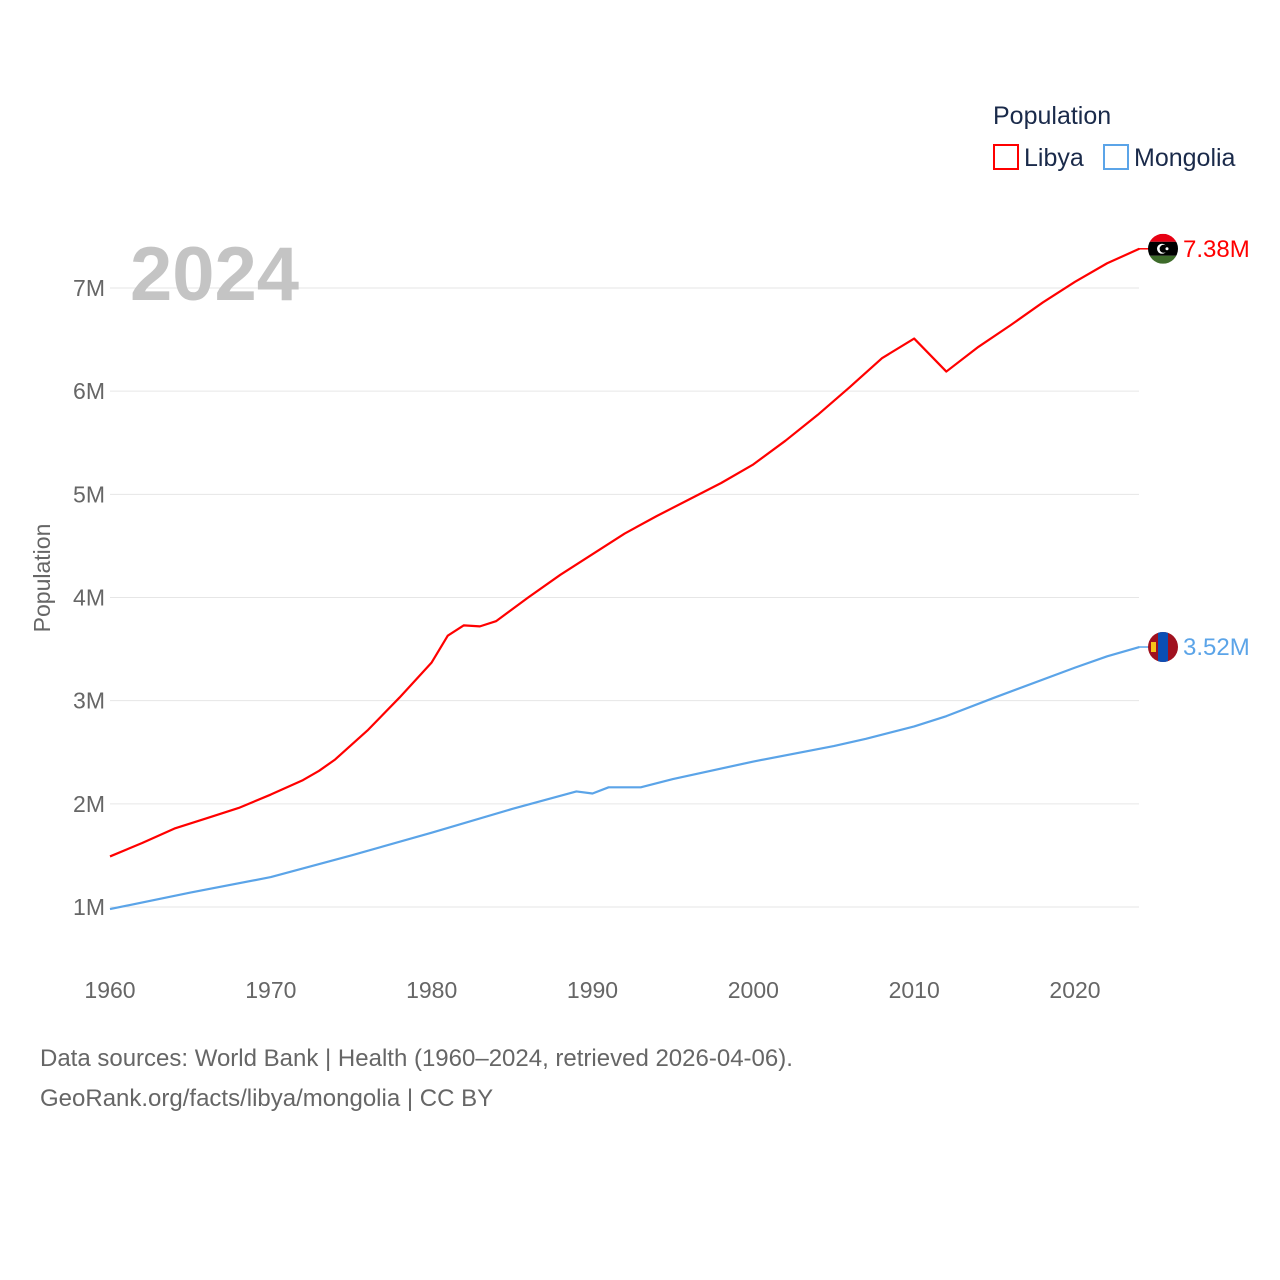 This screenshot has height=1280, width=1280. Describe the element at coordinates (1194, 448) in the screenshot. I see `end-labels: 7.38M 3.52M` at that location.